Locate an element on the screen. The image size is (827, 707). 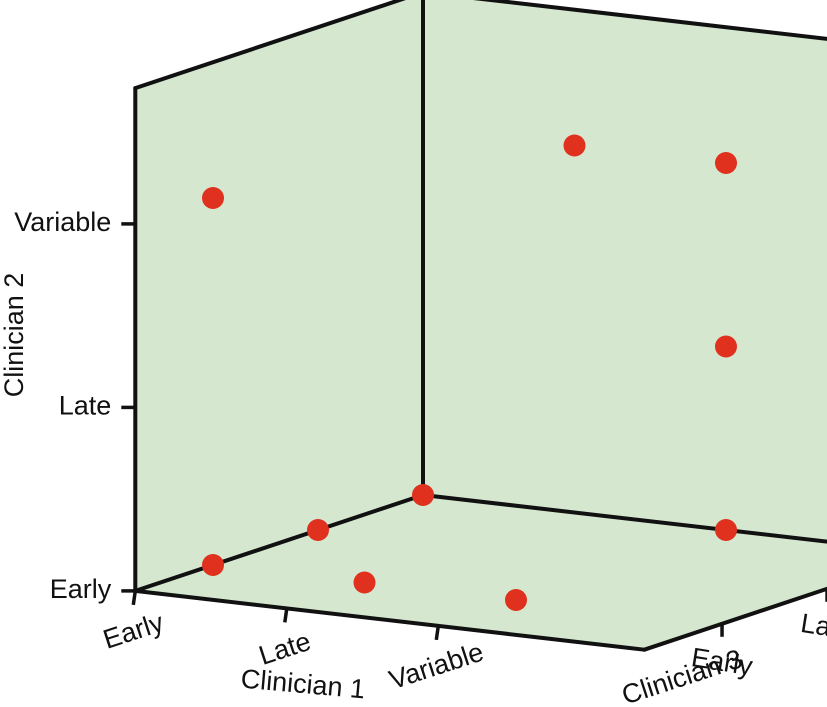
z-tick-late is located at coordinates (286, 615).